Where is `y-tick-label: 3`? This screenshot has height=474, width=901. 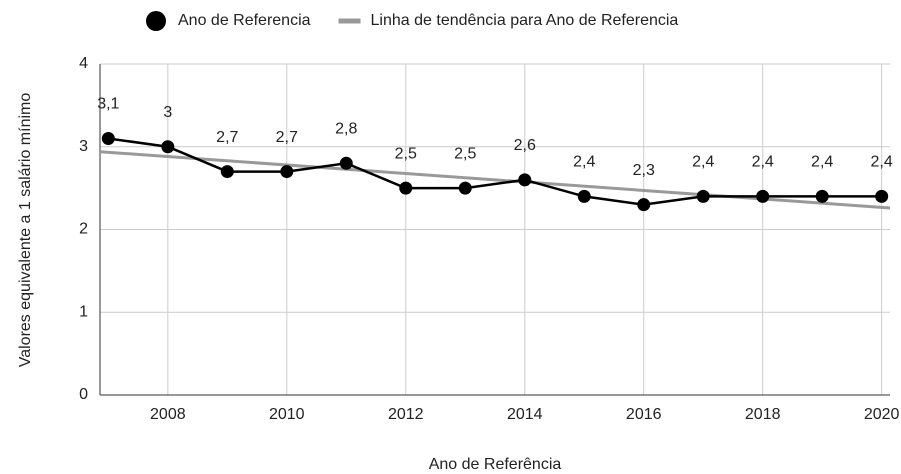
y-tick-label: 3 is located at coordinates (83, 146).